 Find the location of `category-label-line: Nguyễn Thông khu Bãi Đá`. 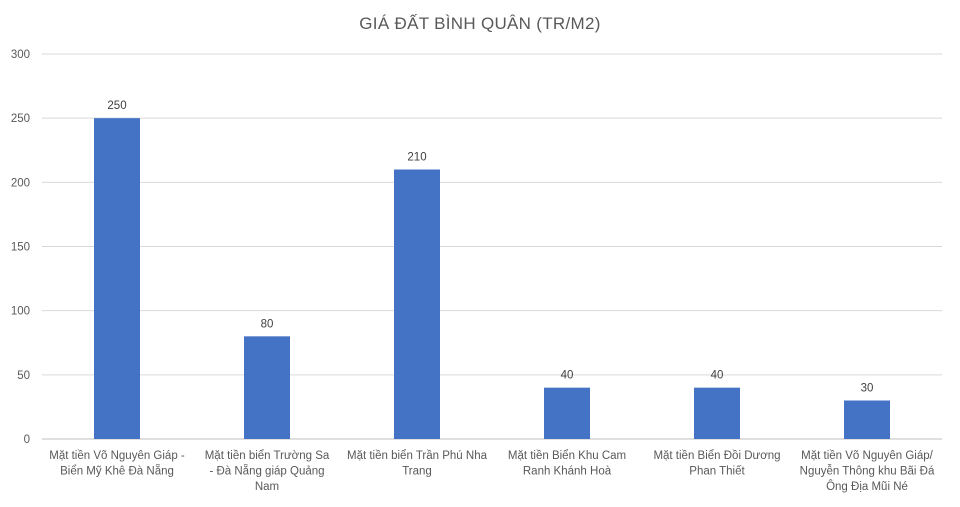

category-label-line: Nguyễn Thông khu Bãi Đá is located at coordinates (867, 471).